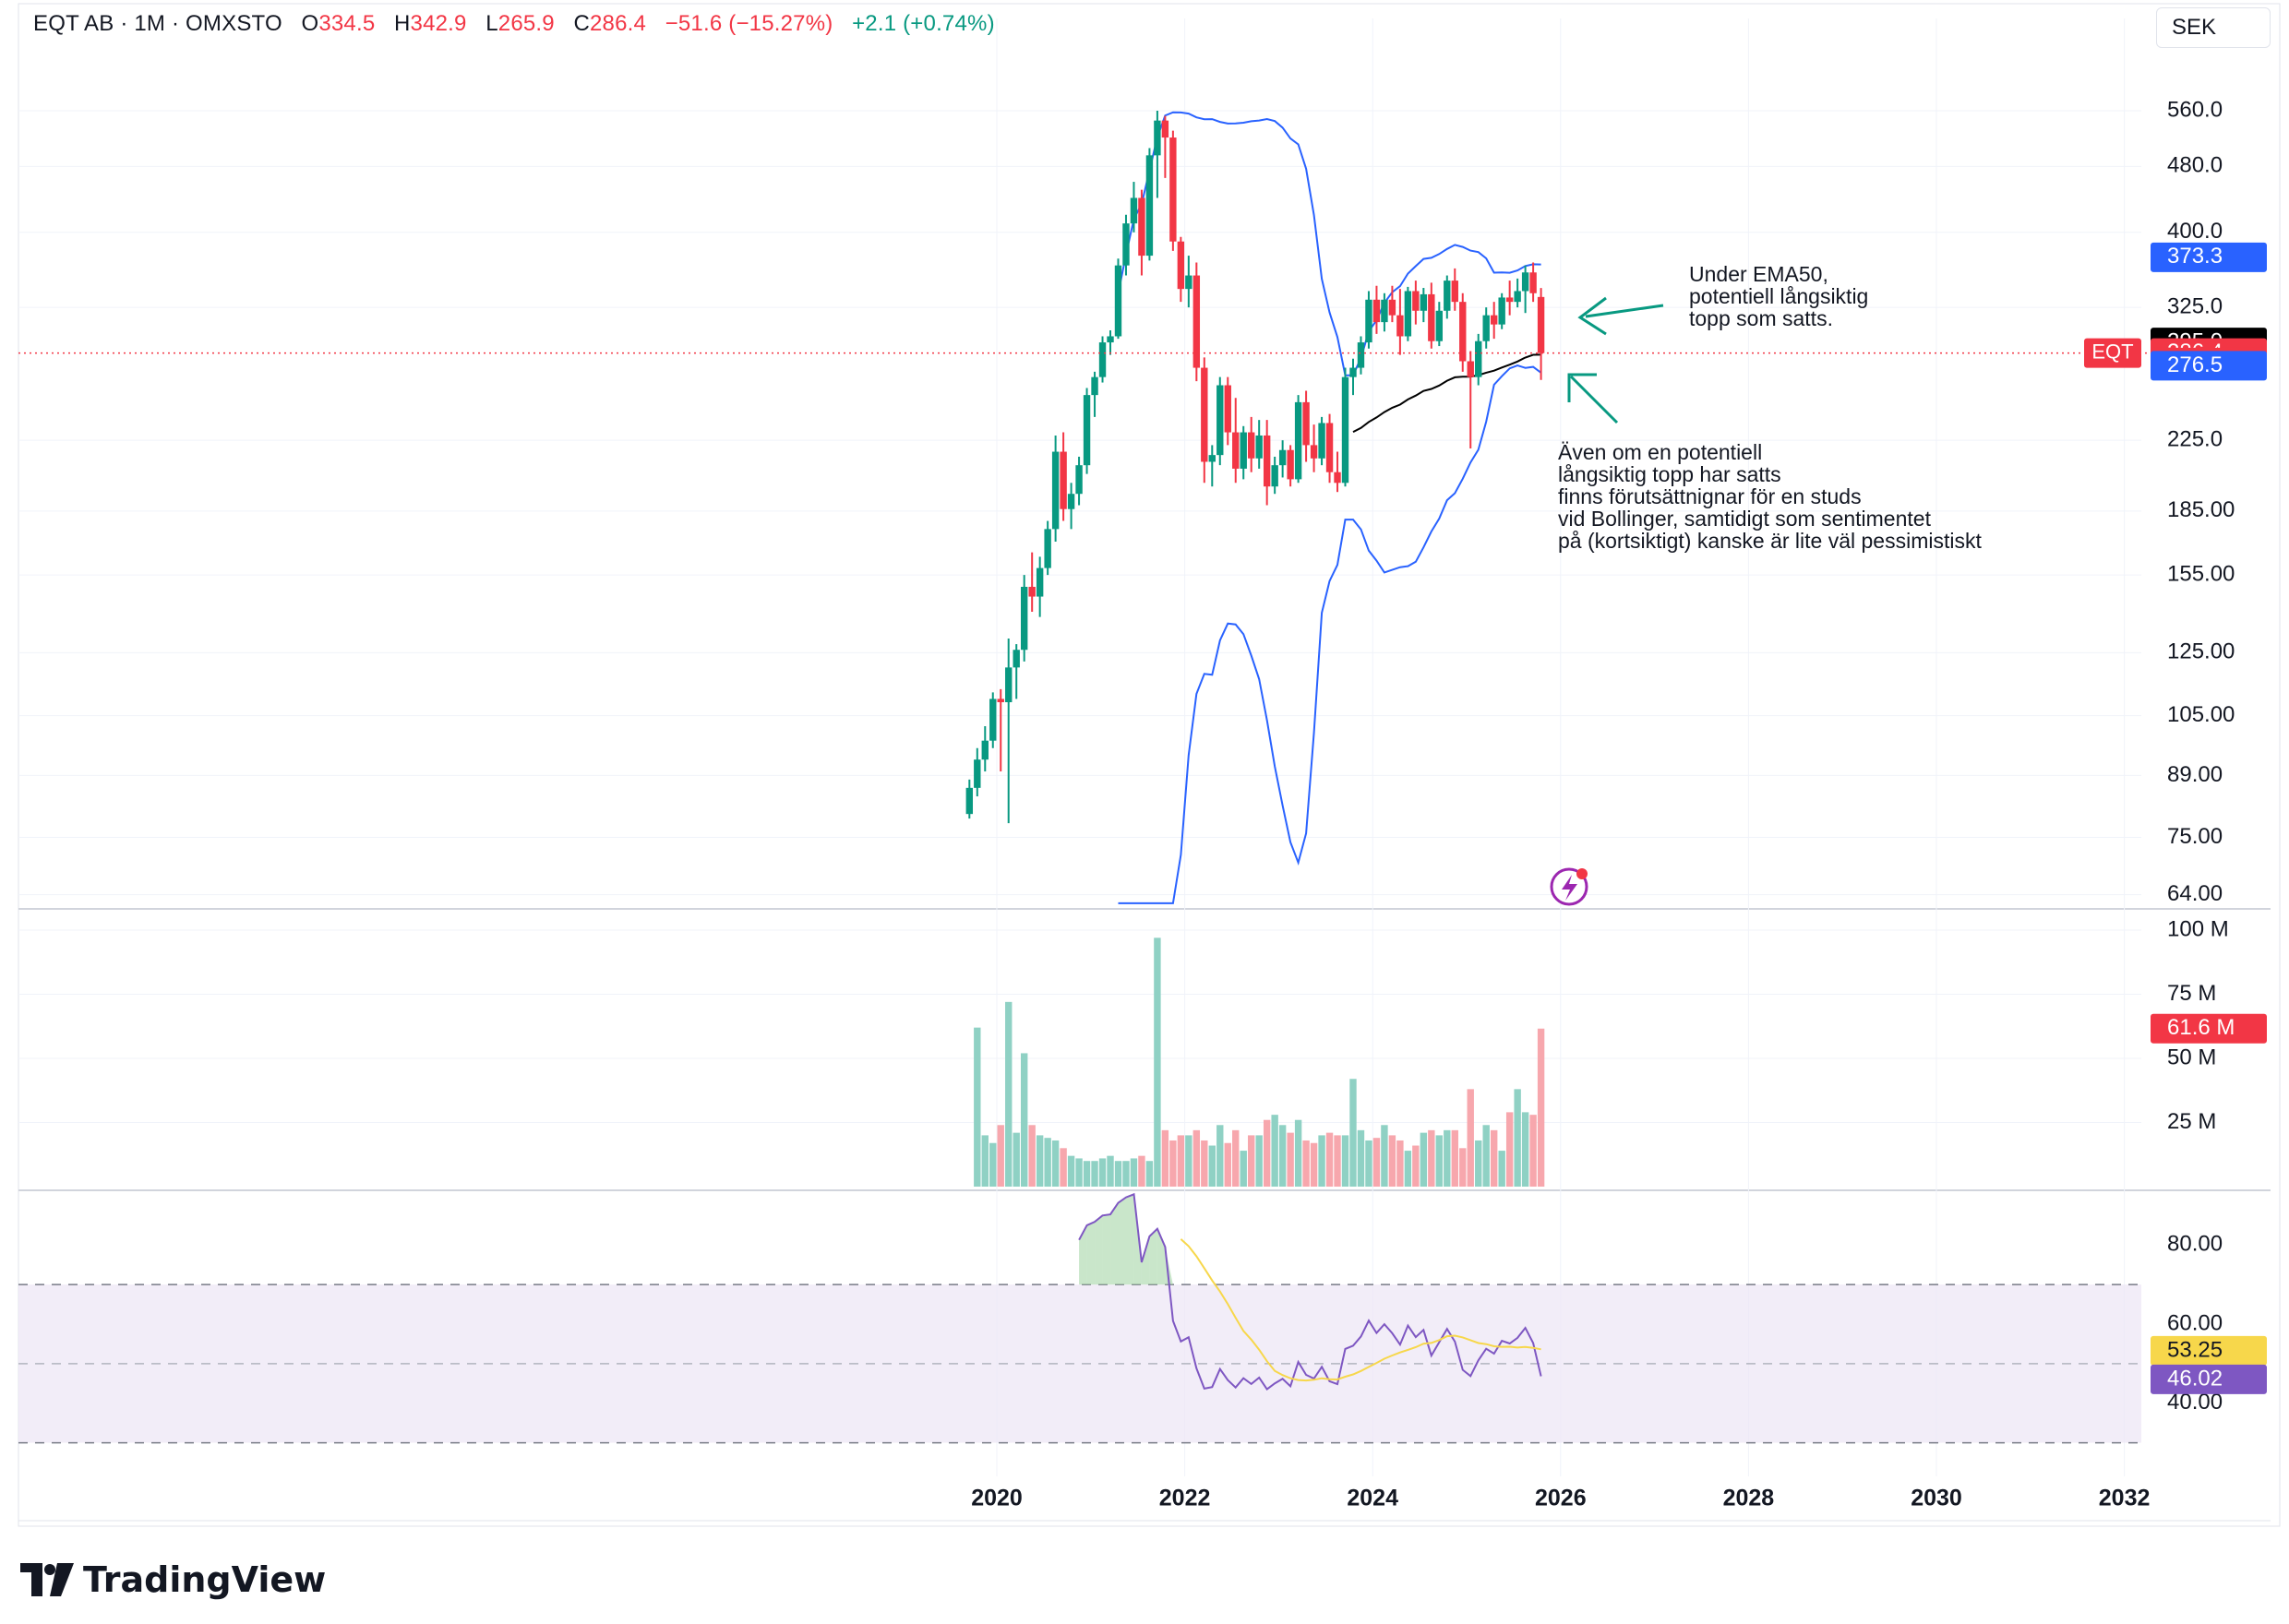  Describe the element at coordinates (2191, 993) in the screenshot. I see `volume-tick-label: 75 M` at that location.